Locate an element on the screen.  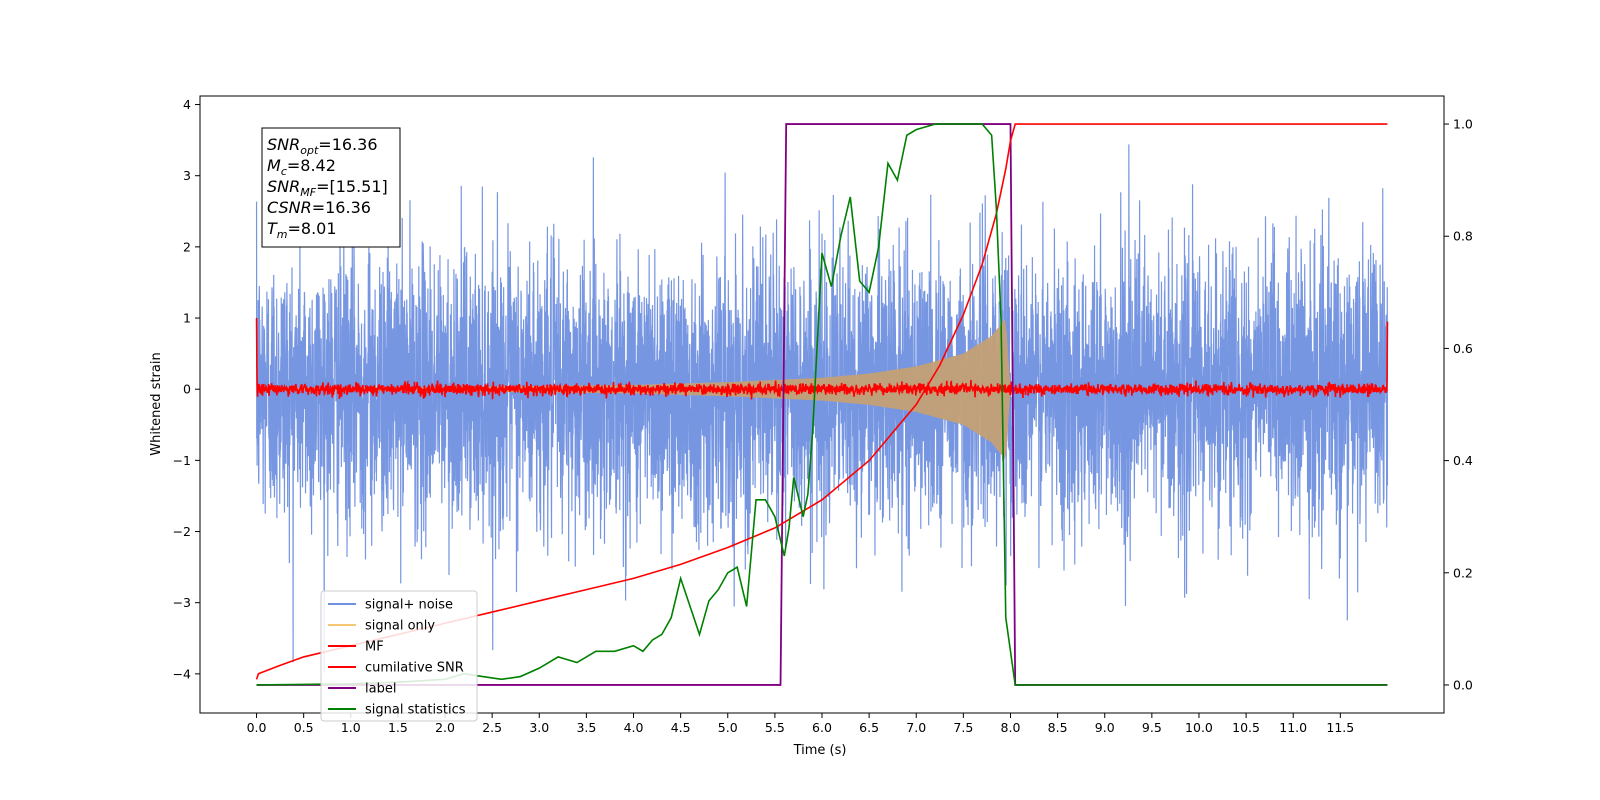
annotation-line: Tm=8.01 is located at coordinates (302, 230).